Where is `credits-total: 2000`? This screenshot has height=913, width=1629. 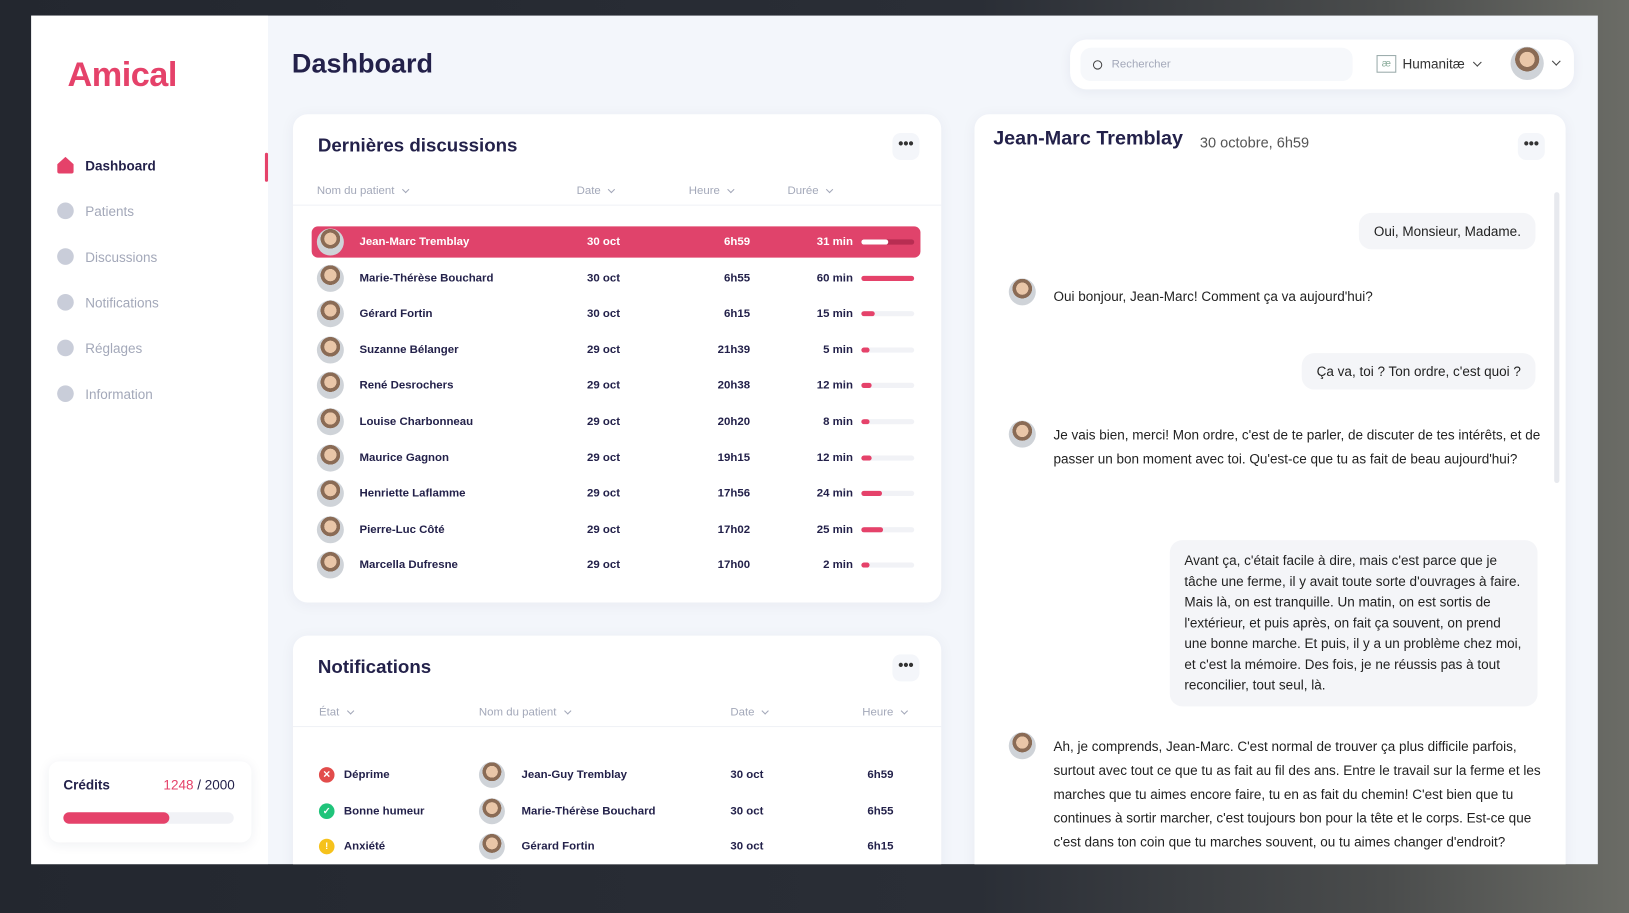 credits-total: 2000 is located at coordinates (219, 784).